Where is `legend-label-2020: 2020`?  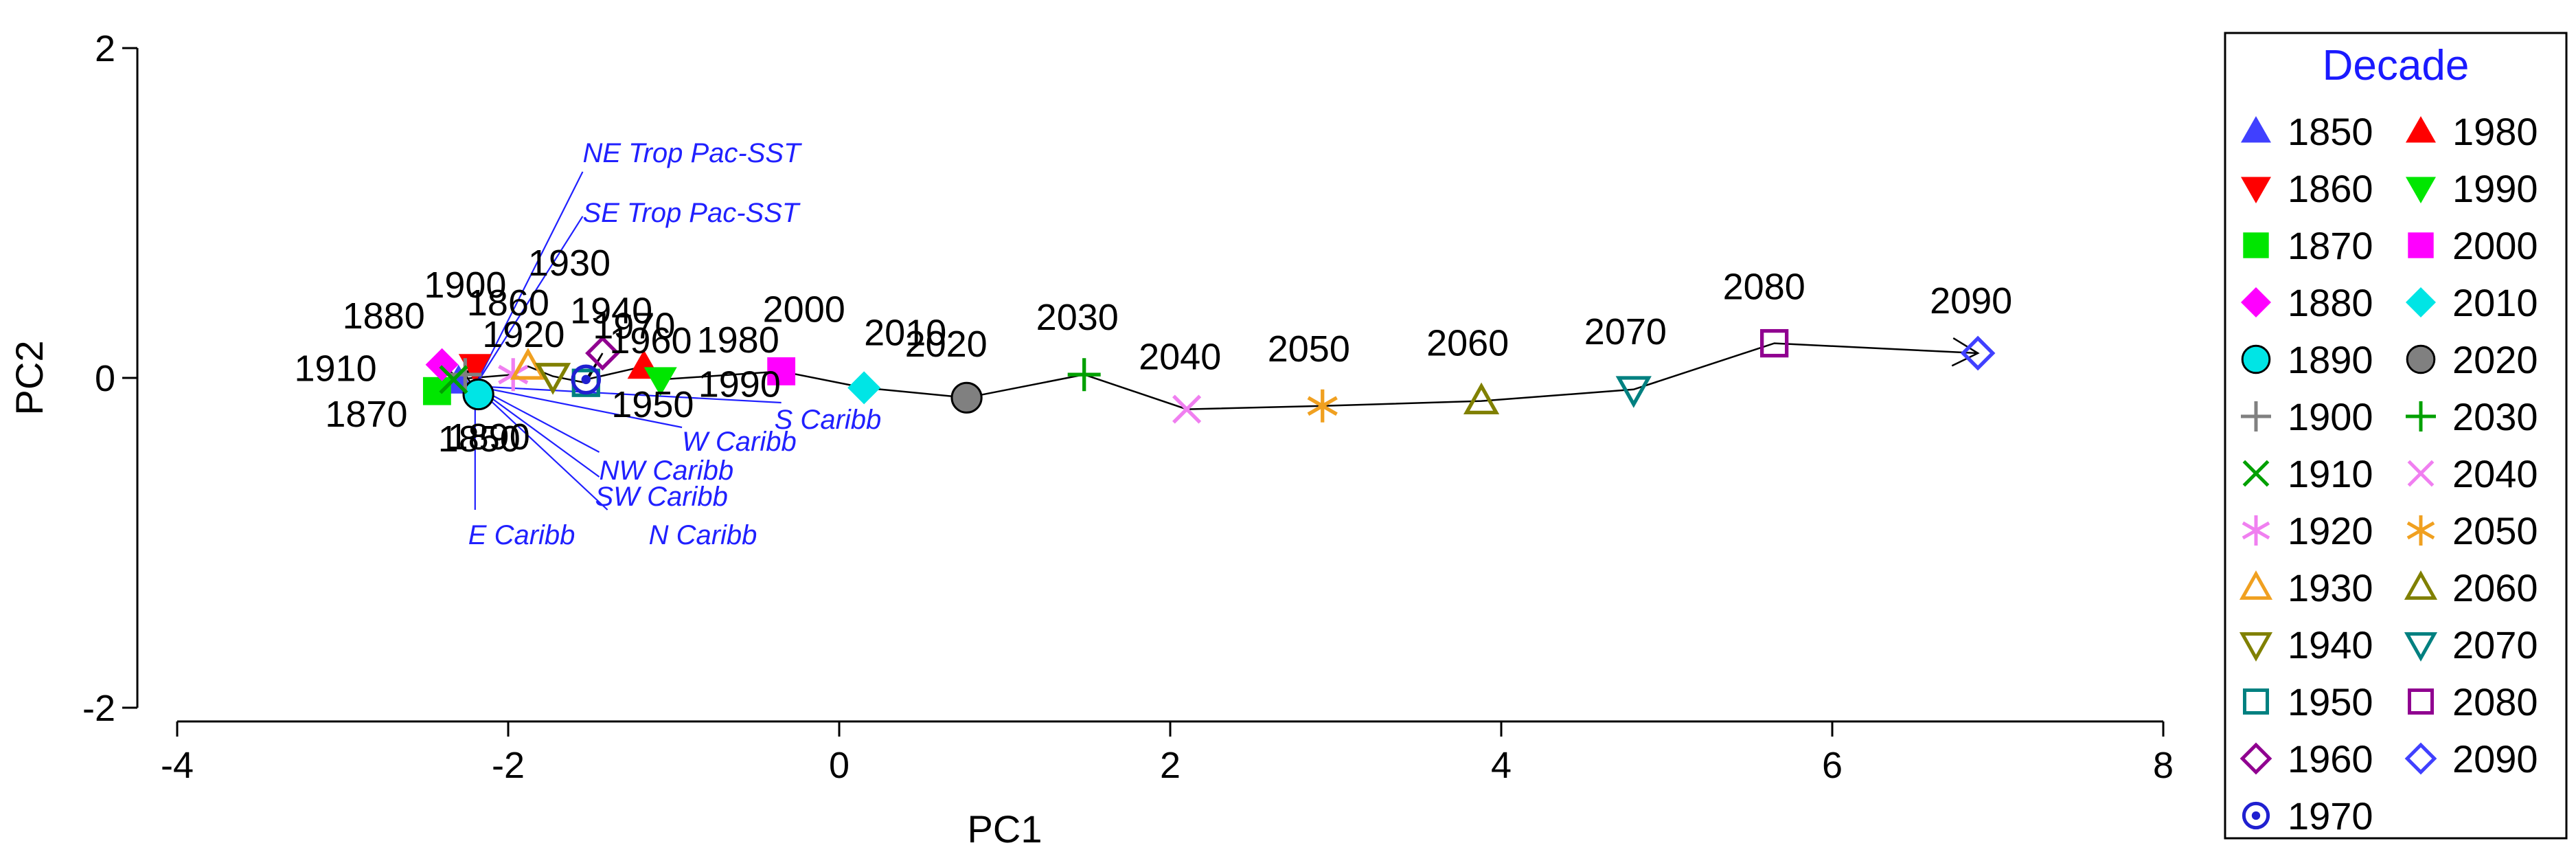 legend-label-2020: 2020 is located at coordinates (2495, 359).